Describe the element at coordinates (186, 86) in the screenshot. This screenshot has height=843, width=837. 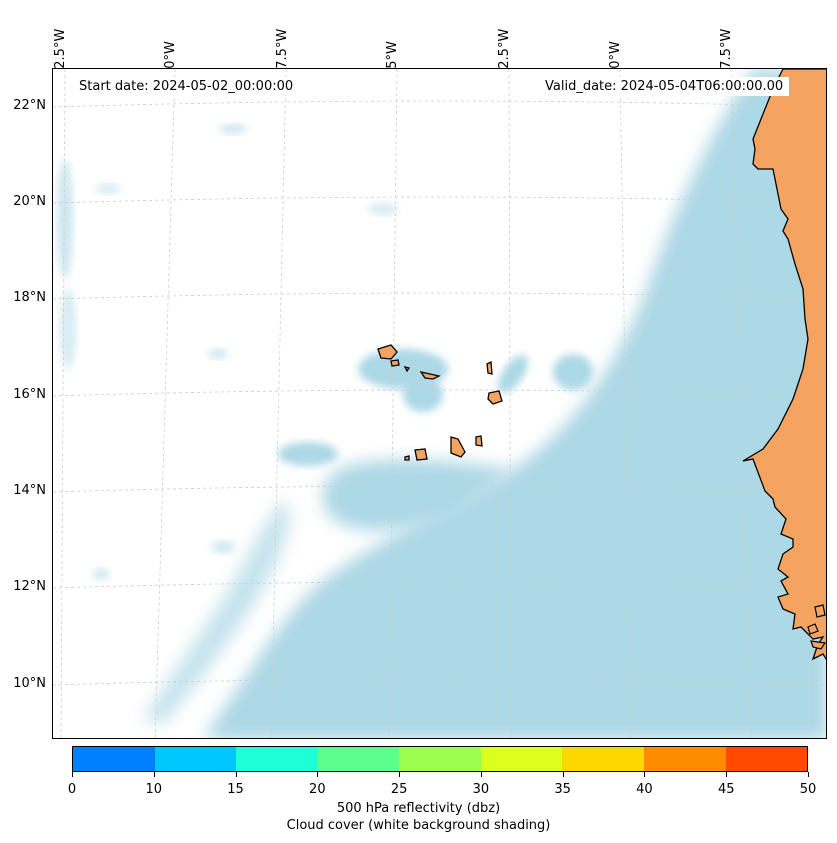
I see `start-date-label: Start date: 2024-05-02_00:00:00` at that location.